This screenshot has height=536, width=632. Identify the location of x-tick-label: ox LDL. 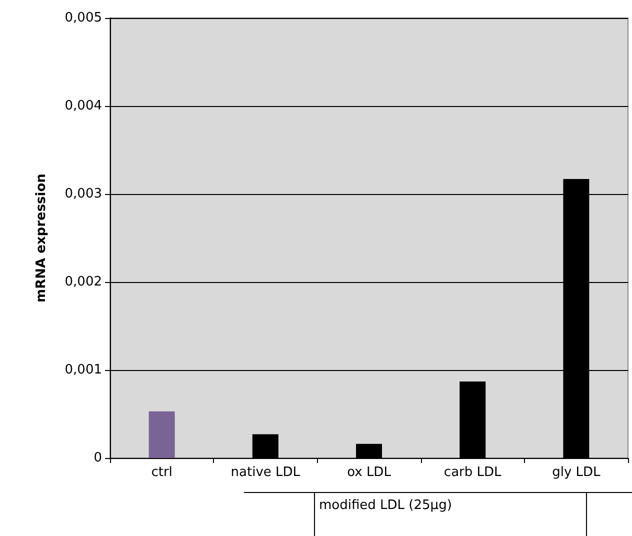
(369, 472).